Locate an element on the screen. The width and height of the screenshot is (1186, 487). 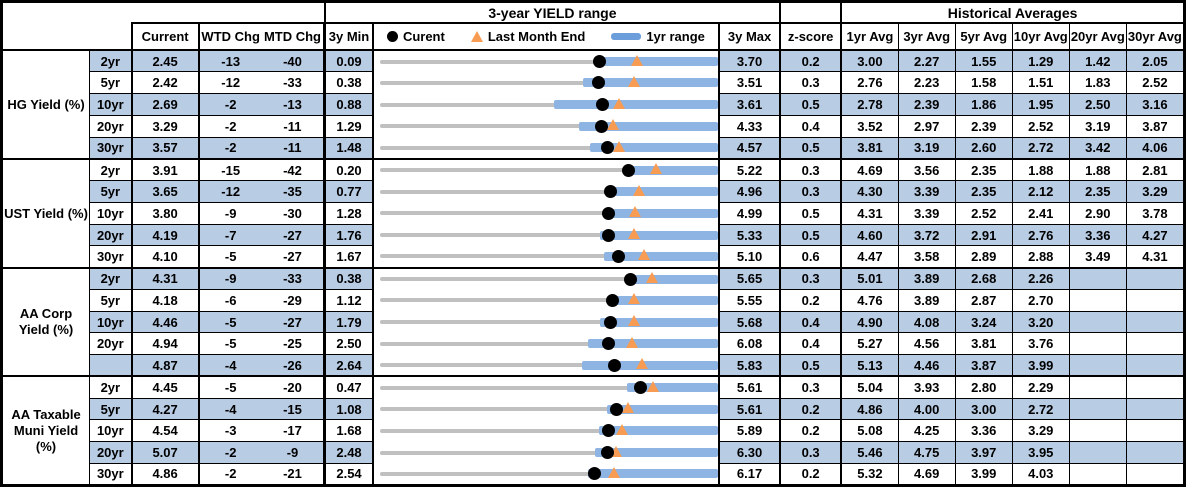
avg-cell: 5.27 is located at coordinates (869, 344).